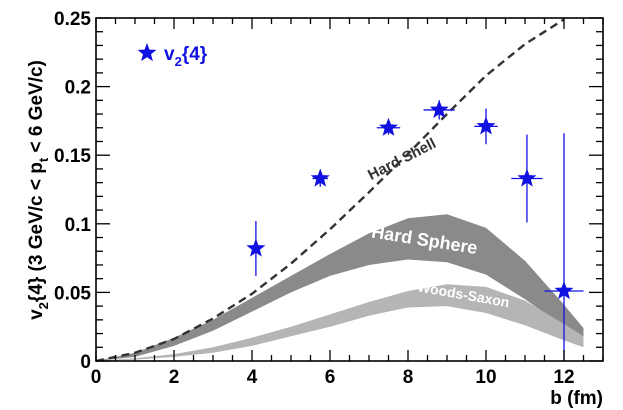 The image size is (623, 410). Describe the element at coordinates (78, 88) in the screenshot. I see `y-tick-label: 0.2` at that location.